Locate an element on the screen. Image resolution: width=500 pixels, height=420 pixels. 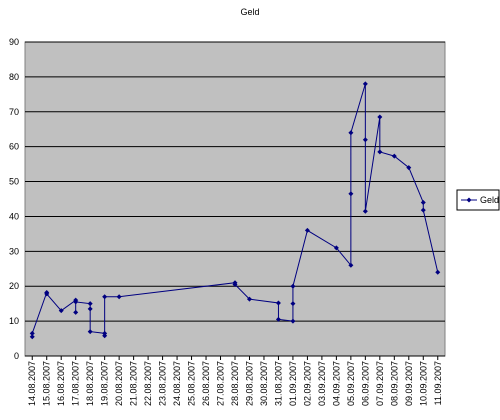
x-tick-label: 19.08.2007 is located at coordinates (105, 383).